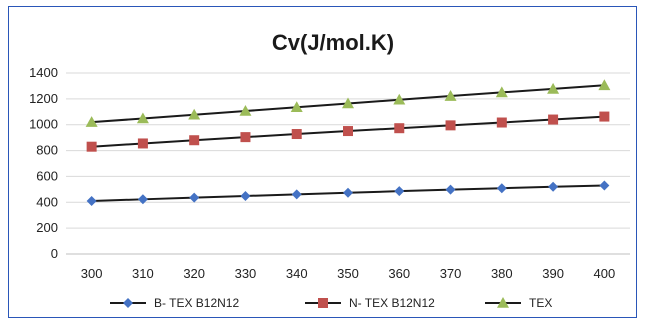 The height and width of the screenshot is (322, 648). What do you see at coordinates (54, 253) in the screenshot?
I see `y-tick-label: 0` at bounding box center [54, 253].